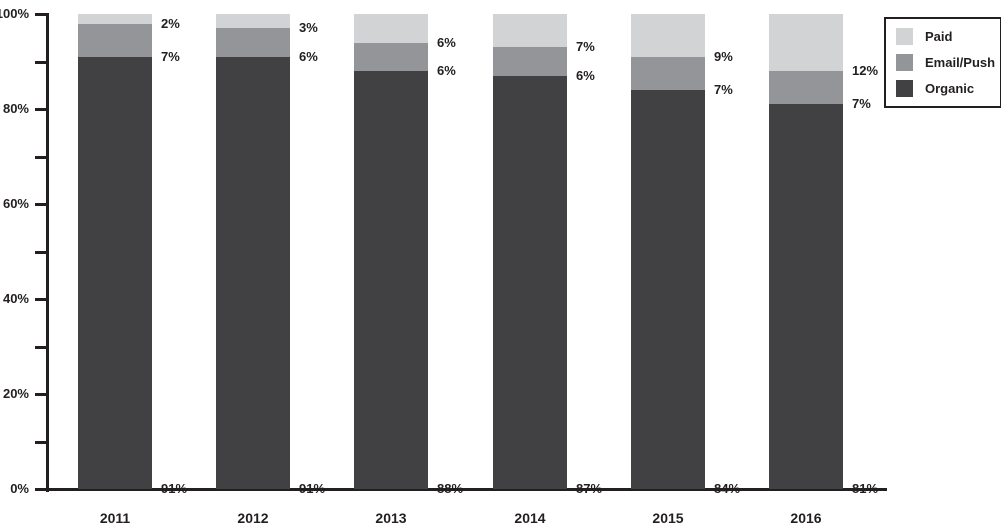  Describe the element at coordinates (170, 23) in the screenshot. I see `value-label-paid-2011: 2%` at that location.